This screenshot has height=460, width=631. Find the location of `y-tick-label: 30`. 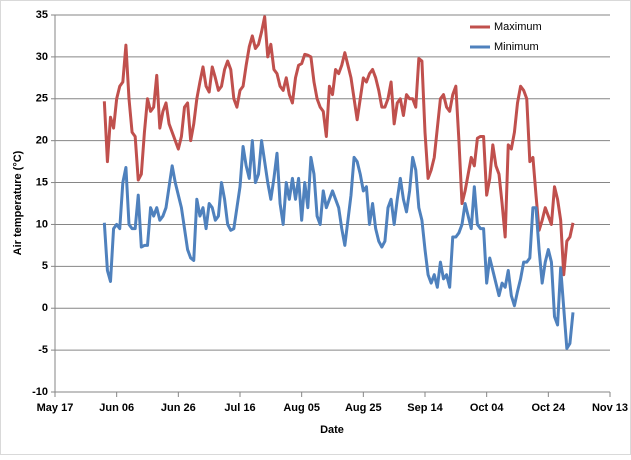

y-tick-label: 30 is located at coordinates (42, 57).